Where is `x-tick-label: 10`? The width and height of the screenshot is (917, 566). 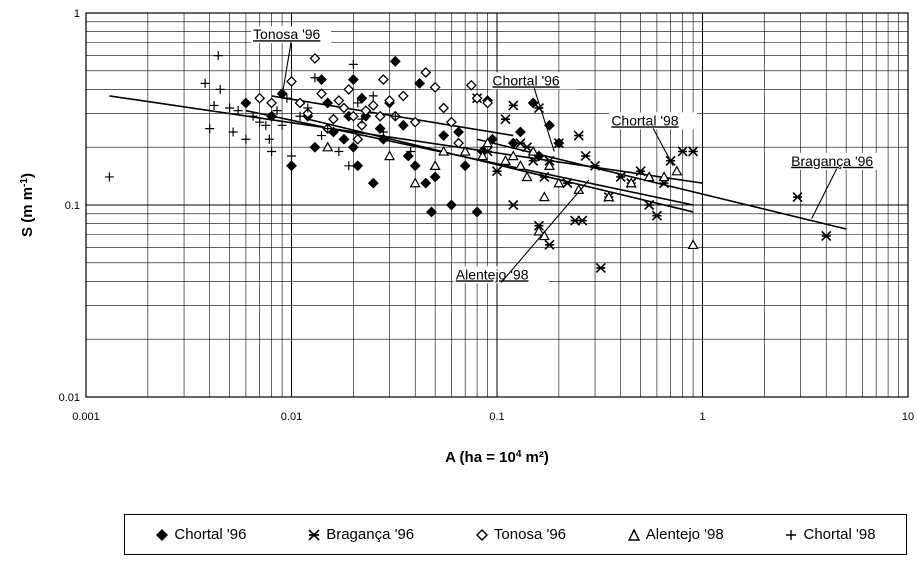 x-tick-label: 10 is located at coordinates (908, 417).